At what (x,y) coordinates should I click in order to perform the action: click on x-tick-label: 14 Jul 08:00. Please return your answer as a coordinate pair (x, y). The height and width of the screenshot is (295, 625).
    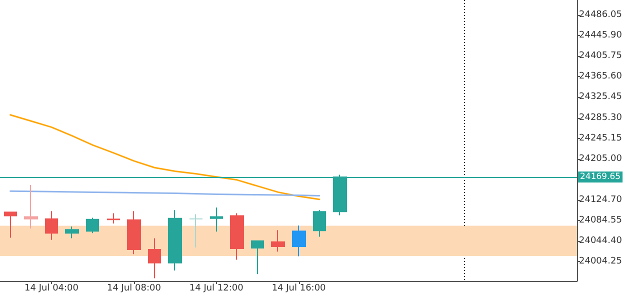
    Looking at the image, I should click on (134, 289).